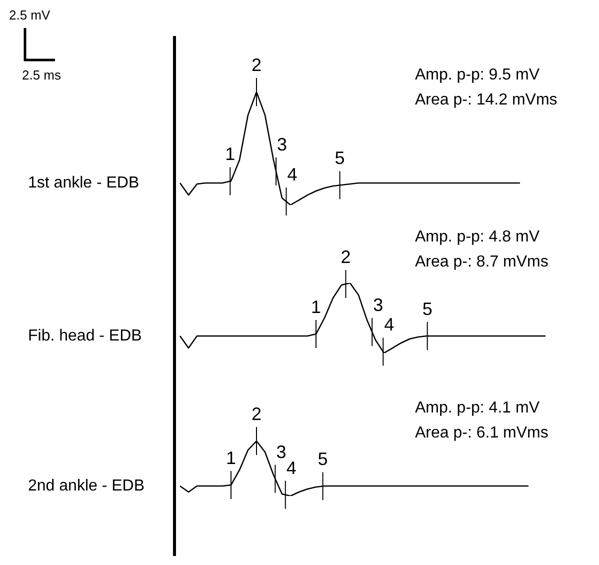 The image size is (599, 565). Describe the element at coordinates (481, 261) in the screenshot. I see `text: Area p-: 8.7 mVms` at that location.